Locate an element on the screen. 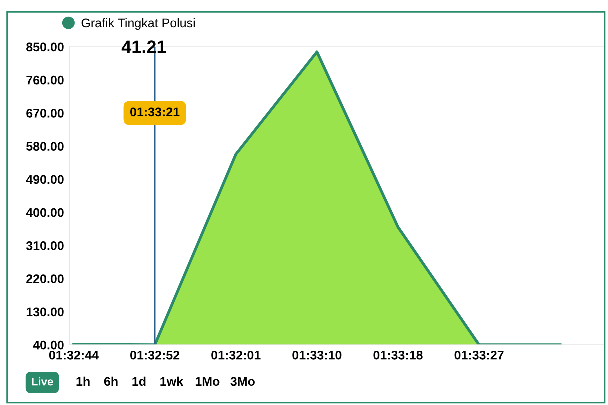  y-tick-label: 220.00 is located at coordinates (45, 279).